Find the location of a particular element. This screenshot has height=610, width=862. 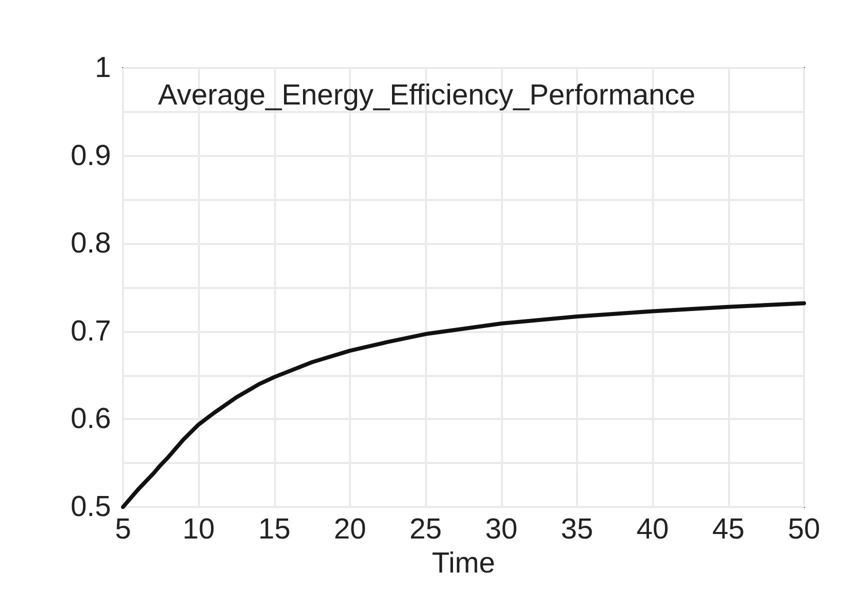

y-tick-label: 0.7 is located at coordinates (90, 331).